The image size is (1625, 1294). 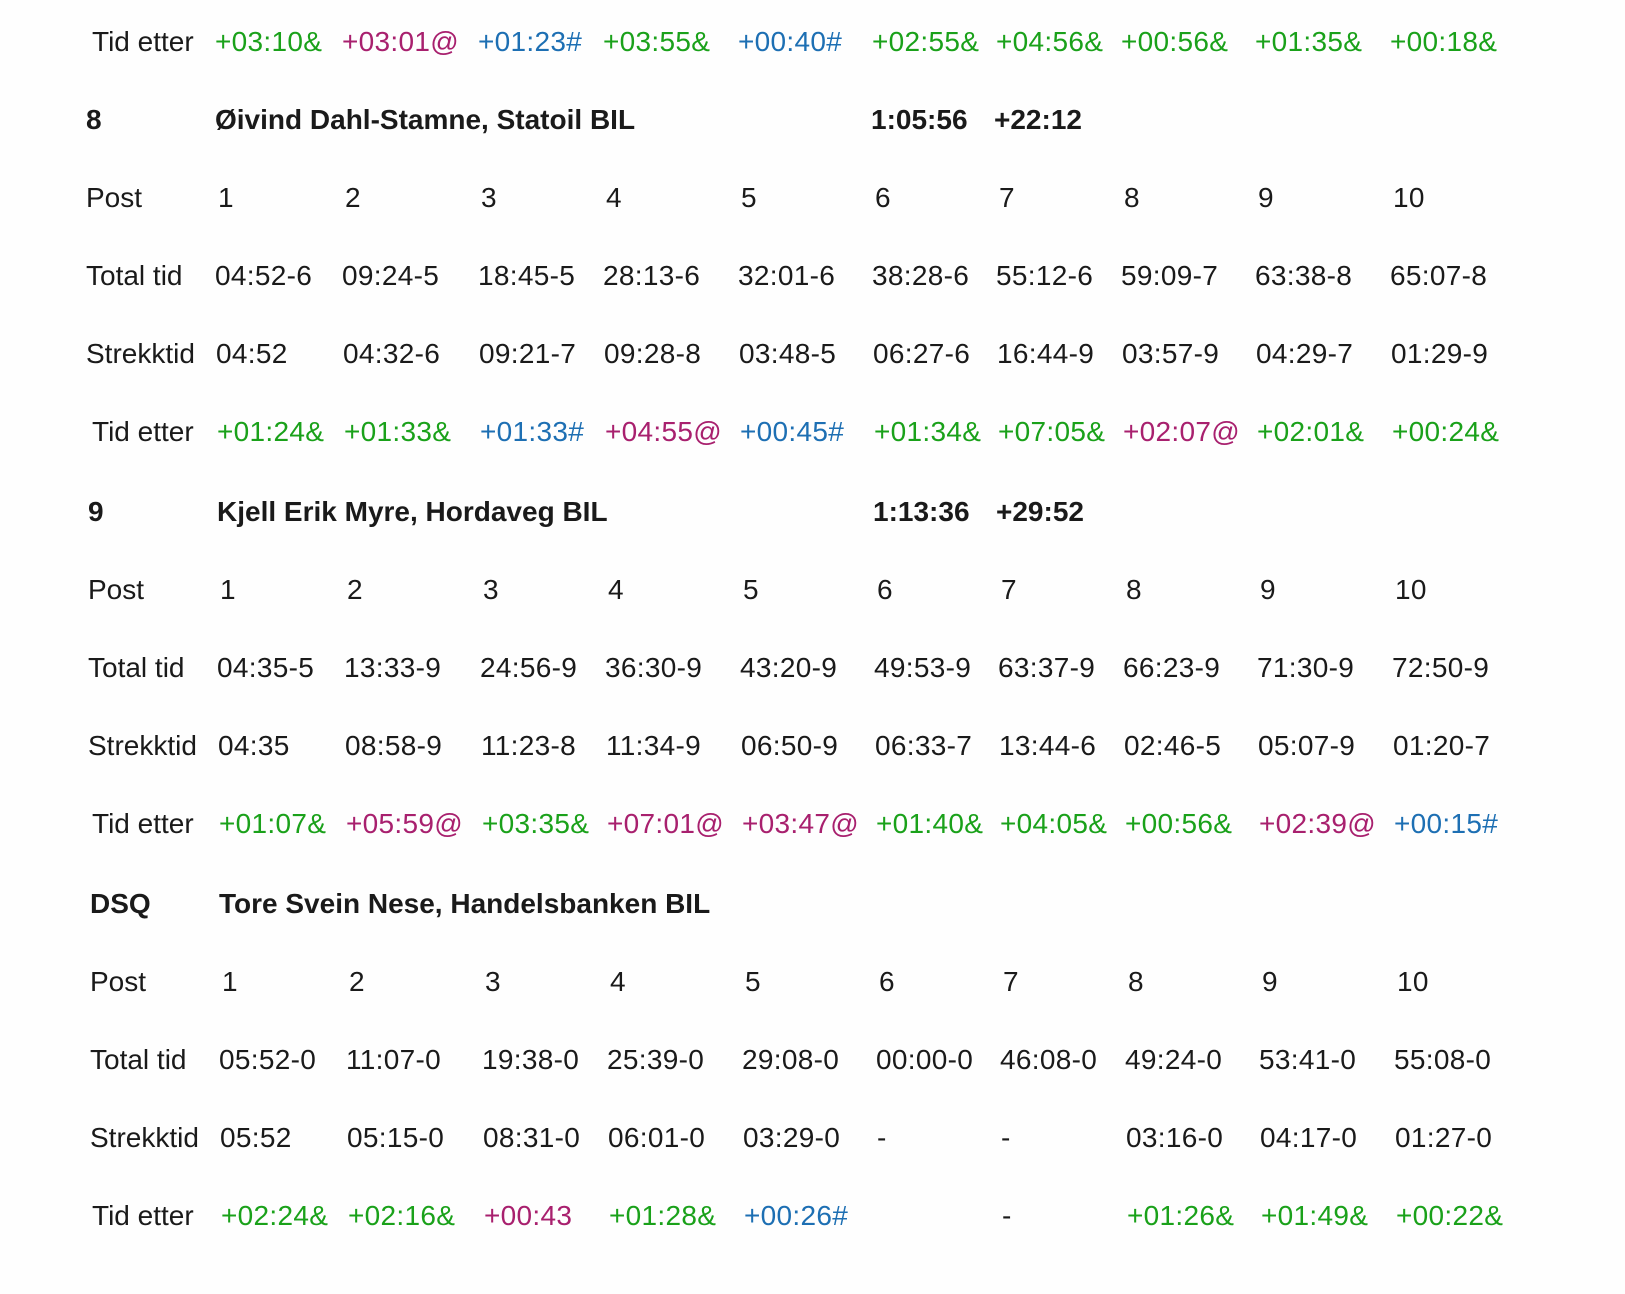 I want to click on total-tid-cell: 46:08-0, so click(x=1049, y=1059).